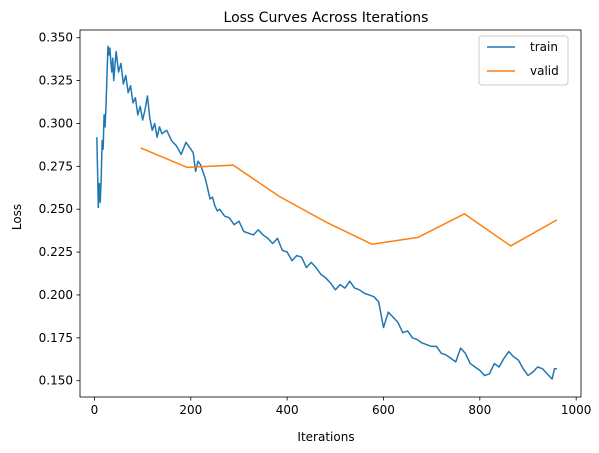 The image size is (599, 453). Describe the element at coordinates (56, 123) in the screenshot. I see `y-tick-label: 0.300` at that location.